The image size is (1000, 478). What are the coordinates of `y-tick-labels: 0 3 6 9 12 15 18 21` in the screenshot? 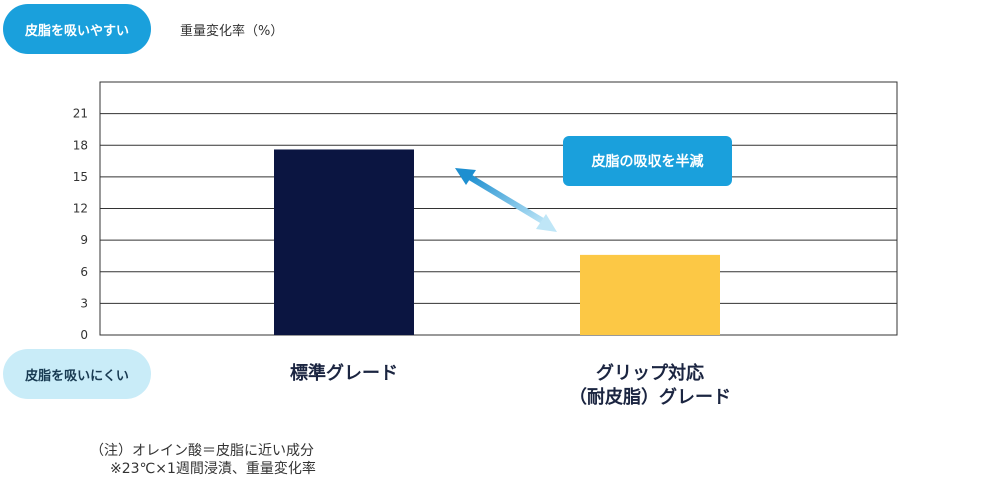 It's located at (80, 224).